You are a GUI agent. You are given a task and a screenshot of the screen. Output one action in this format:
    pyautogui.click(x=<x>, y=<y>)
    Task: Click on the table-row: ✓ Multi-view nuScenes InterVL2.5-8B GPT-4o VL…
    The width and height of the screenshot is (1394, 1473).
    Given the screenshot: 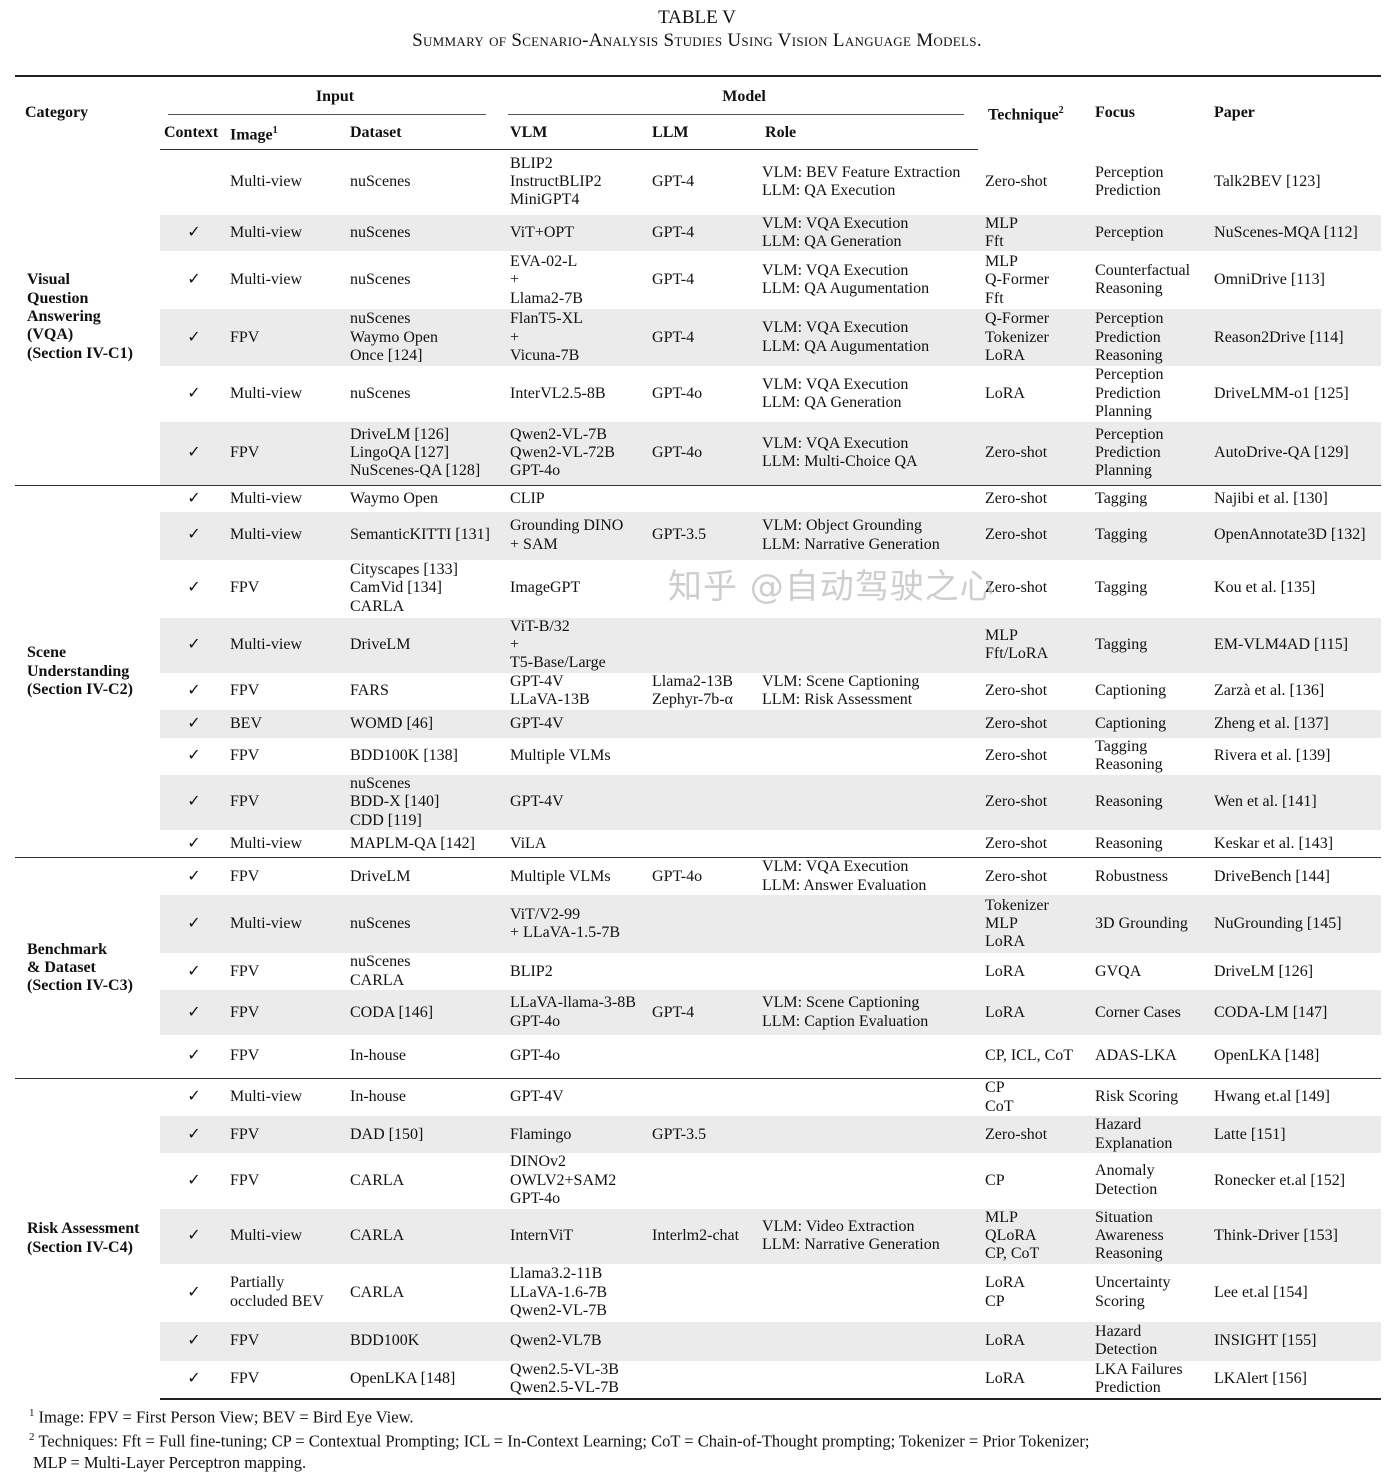 What is the action you would take?
    pyautogui.click(x=698, y=393)
    